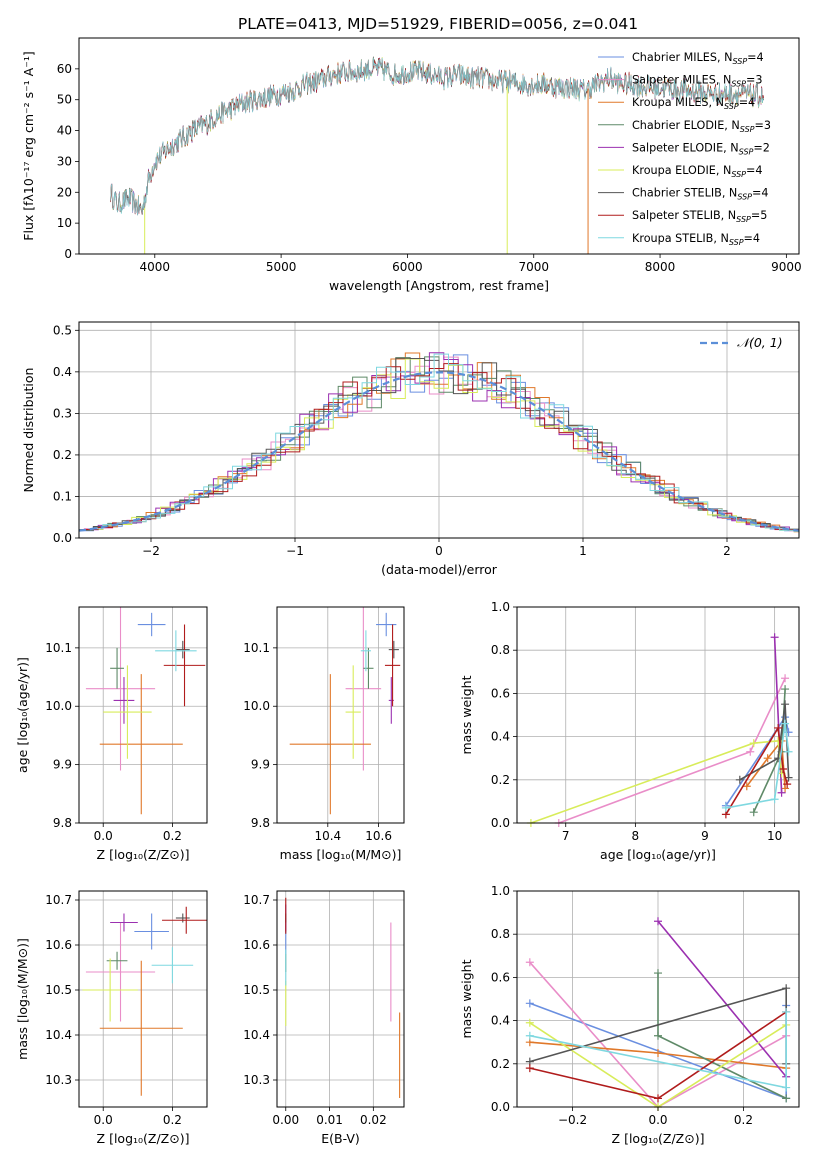 The width and height of the screenshot is (819, 1170). I want to click on x-axis-label: wavelength [Angstrom, rest frame], so click(439, 285).